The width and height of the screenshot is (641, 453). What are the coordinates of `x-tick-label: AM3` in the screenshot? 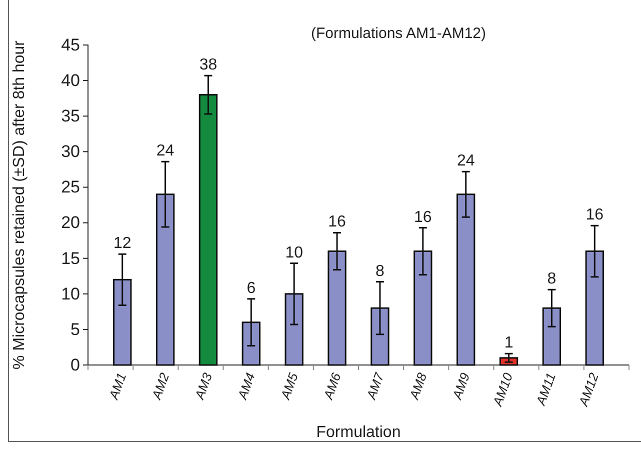 It's located at (203, 386).